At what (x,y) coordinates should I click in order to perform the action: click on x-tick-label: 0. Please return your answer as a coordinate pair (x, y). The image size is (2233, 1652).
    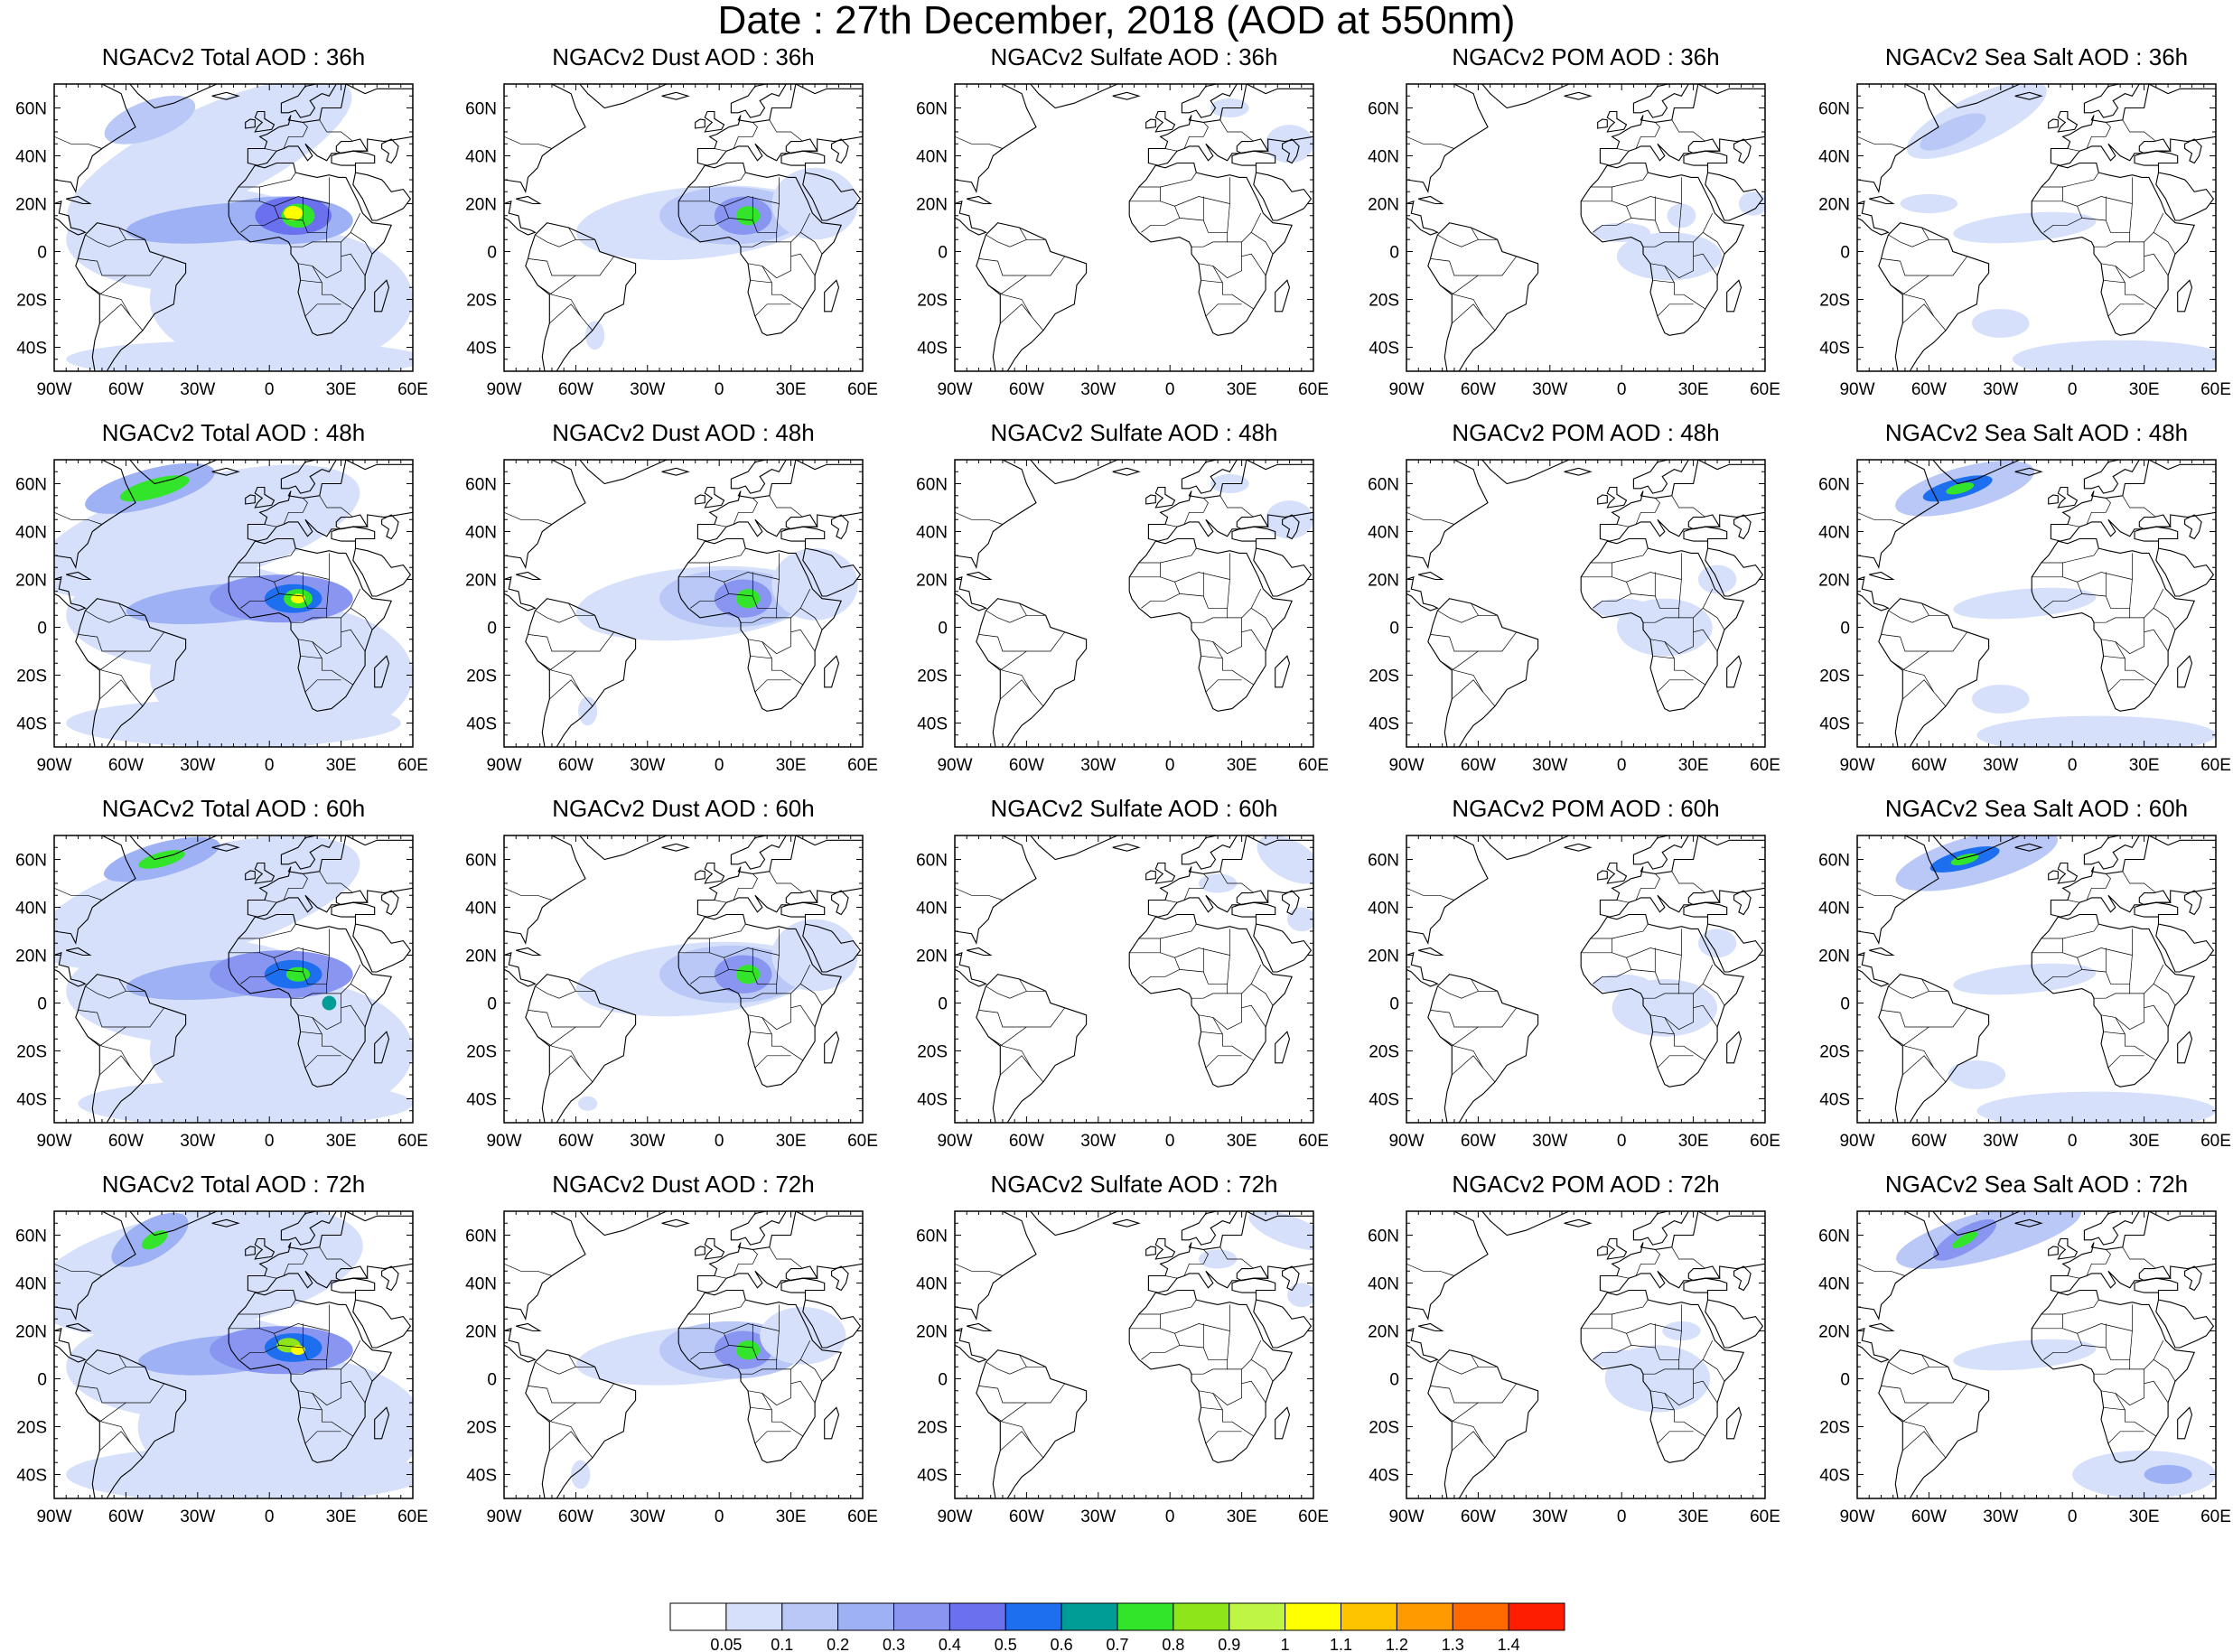
    Looking at the image, I should click on (1170, 1141).